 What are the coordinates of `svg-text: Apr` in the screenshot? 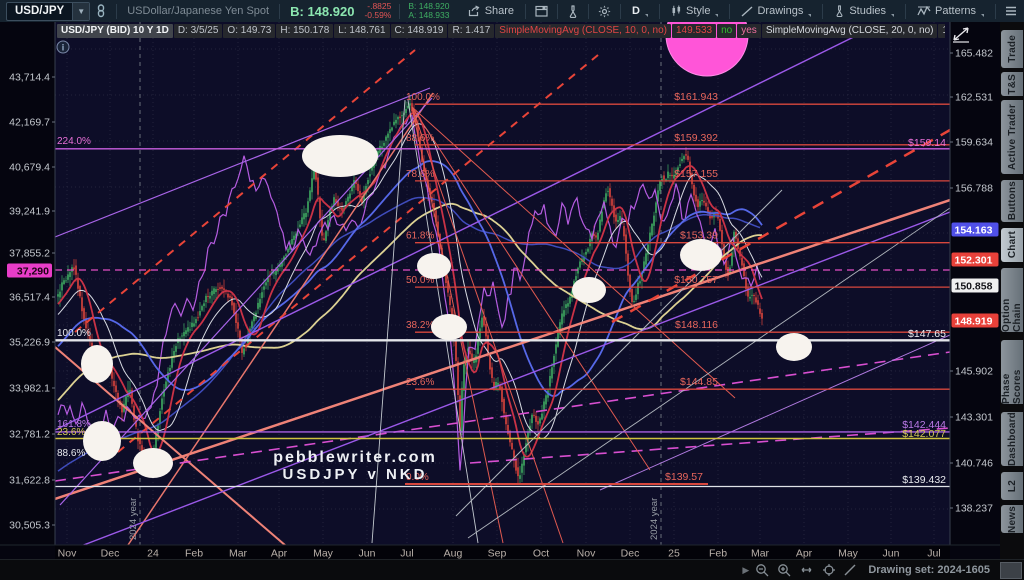 It's located at (804, 554).